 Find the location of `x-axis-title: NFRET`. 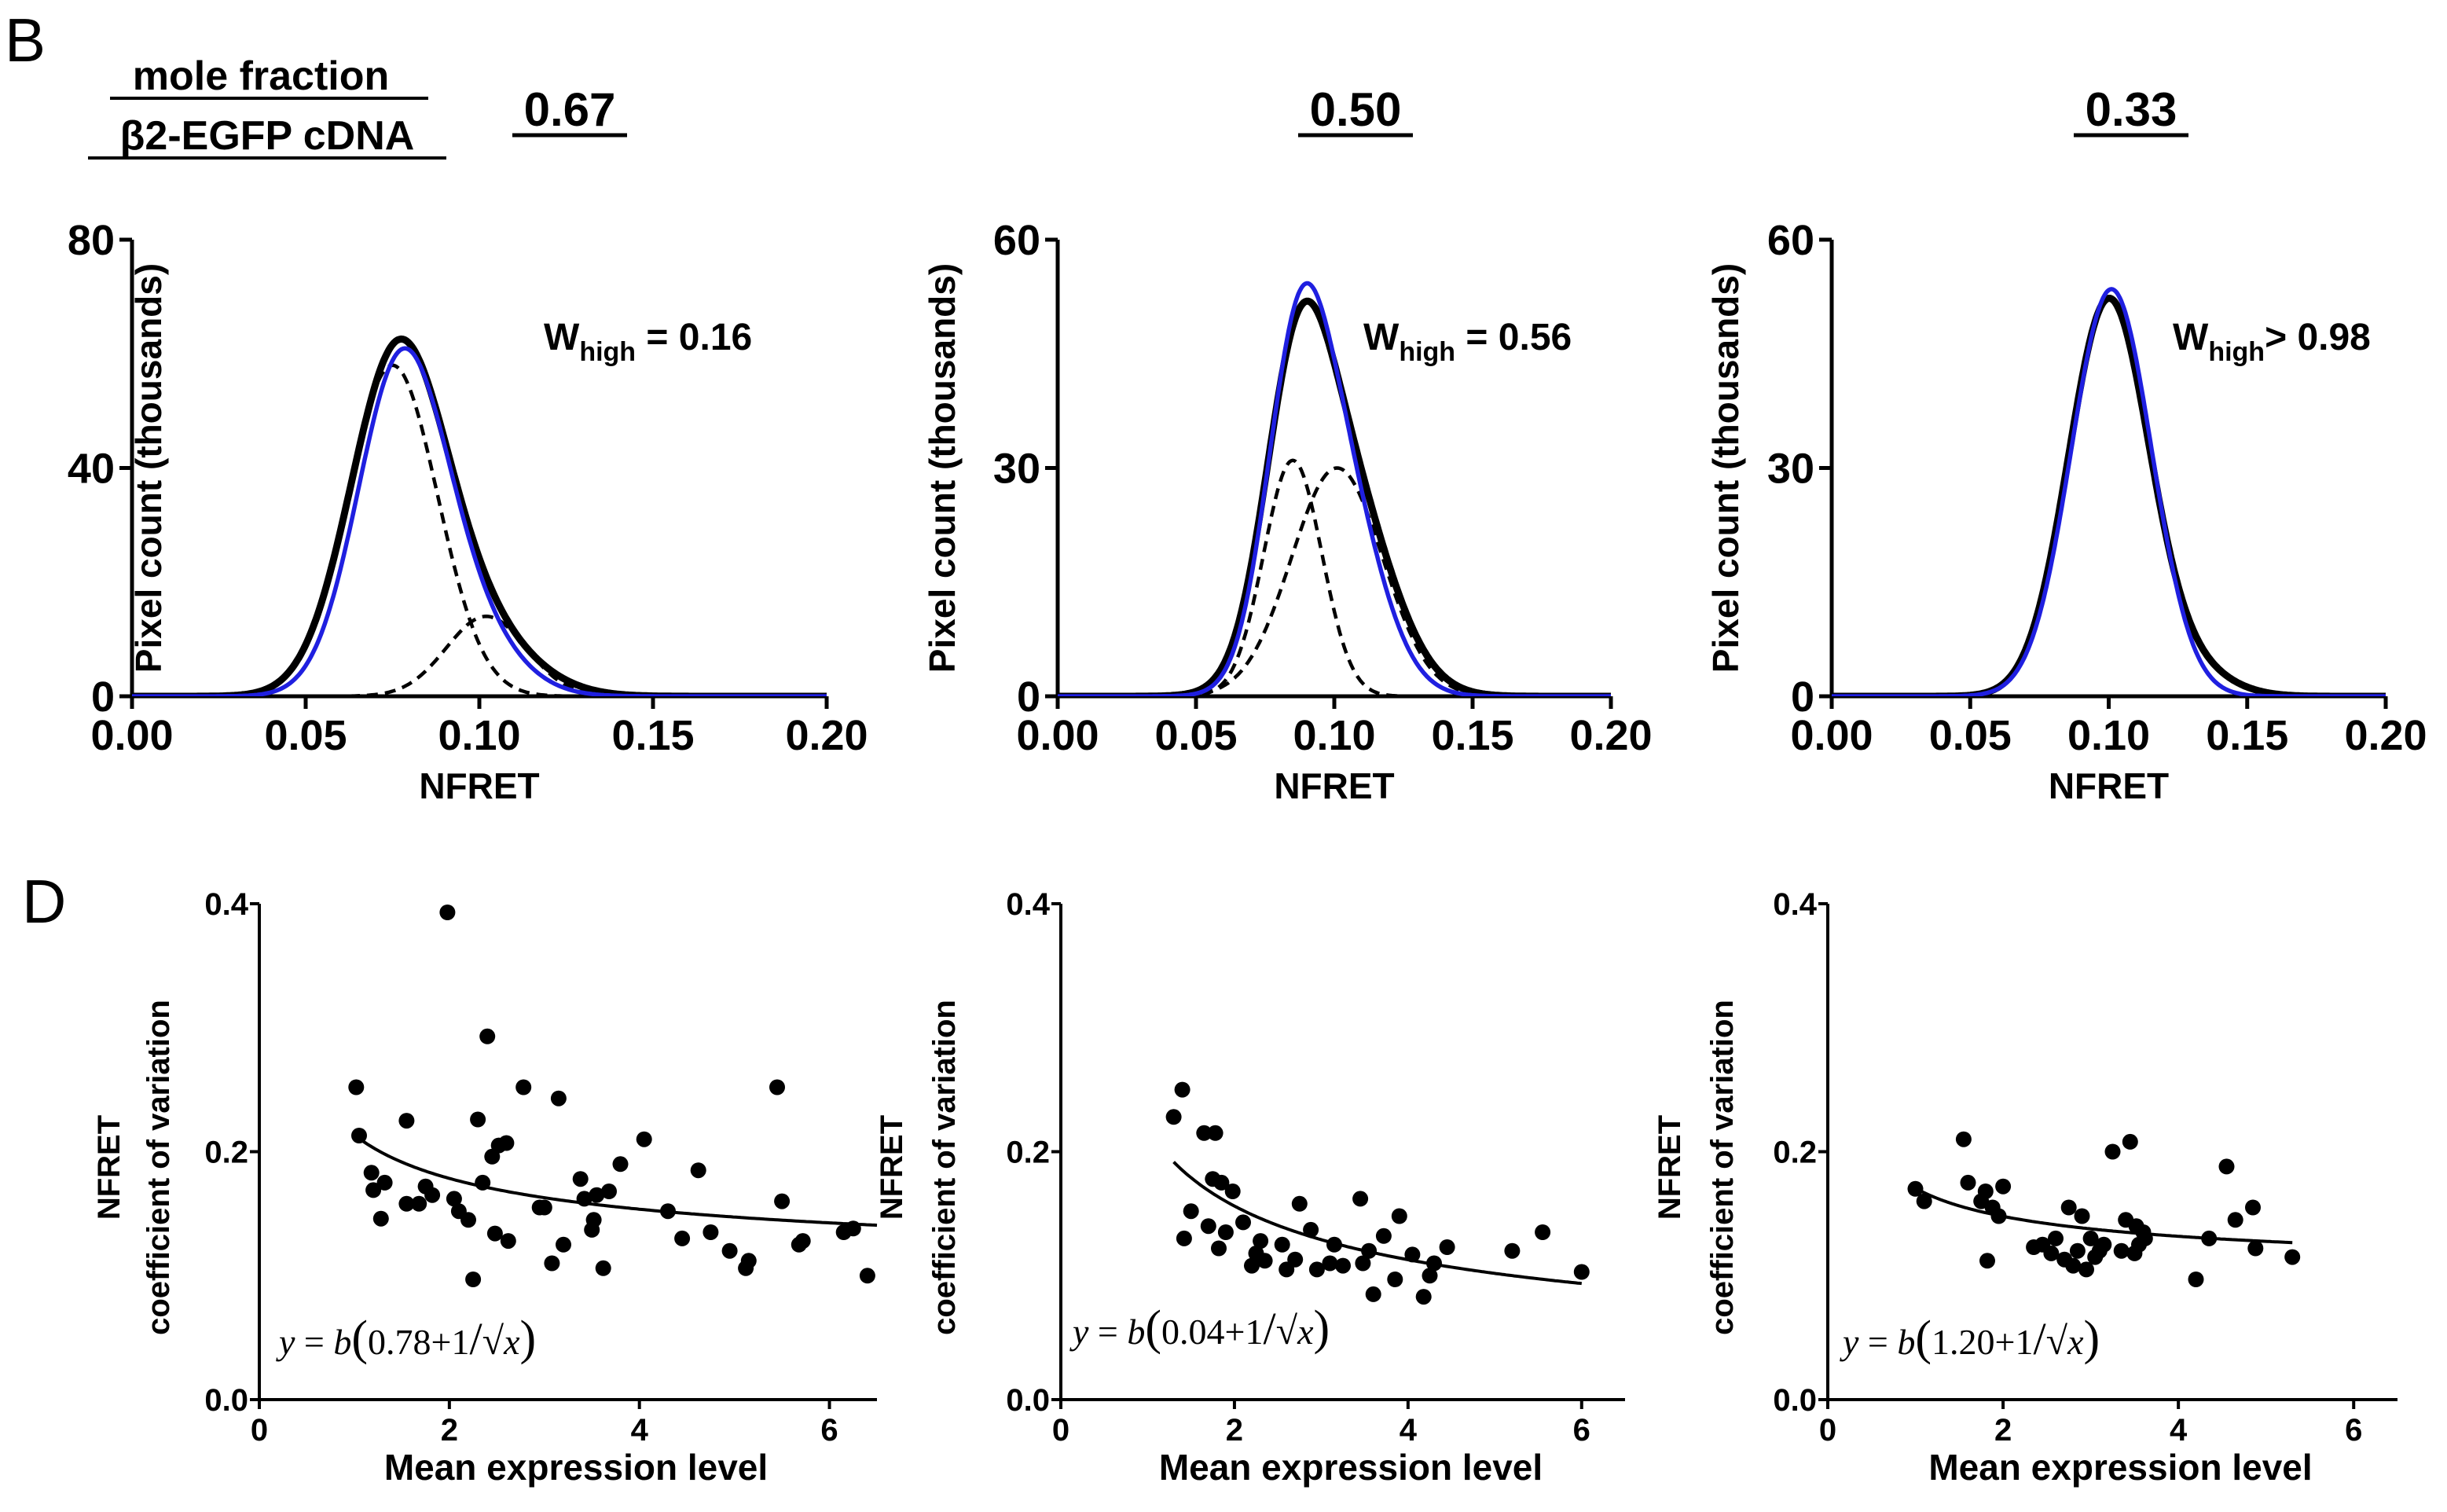

x-axis-title: NFRET is located at coordinates (479, 785).